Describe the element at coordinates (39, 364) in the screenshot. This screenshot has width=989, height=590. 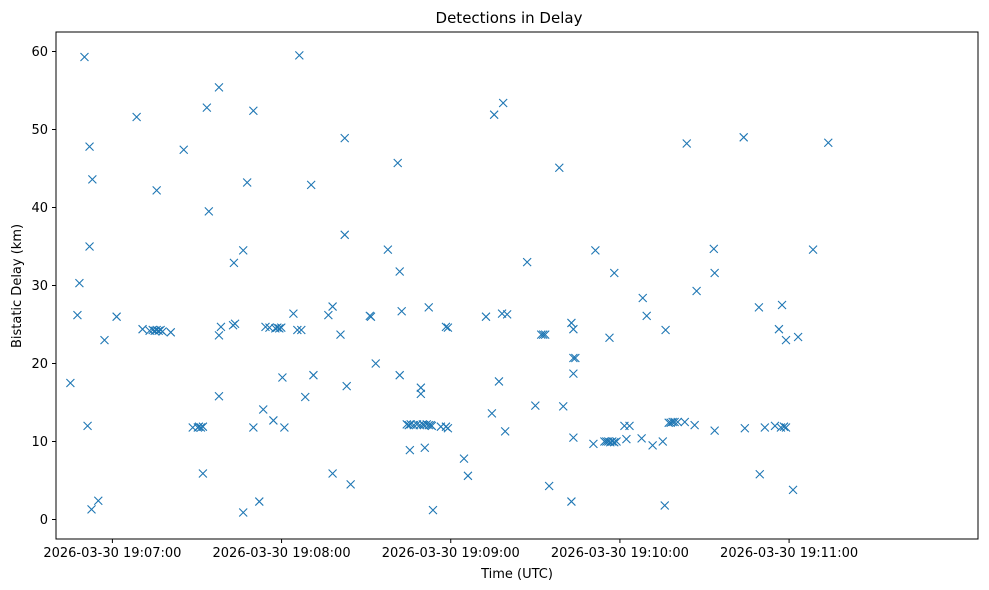
I see `y-tick-label: 20` at that location.